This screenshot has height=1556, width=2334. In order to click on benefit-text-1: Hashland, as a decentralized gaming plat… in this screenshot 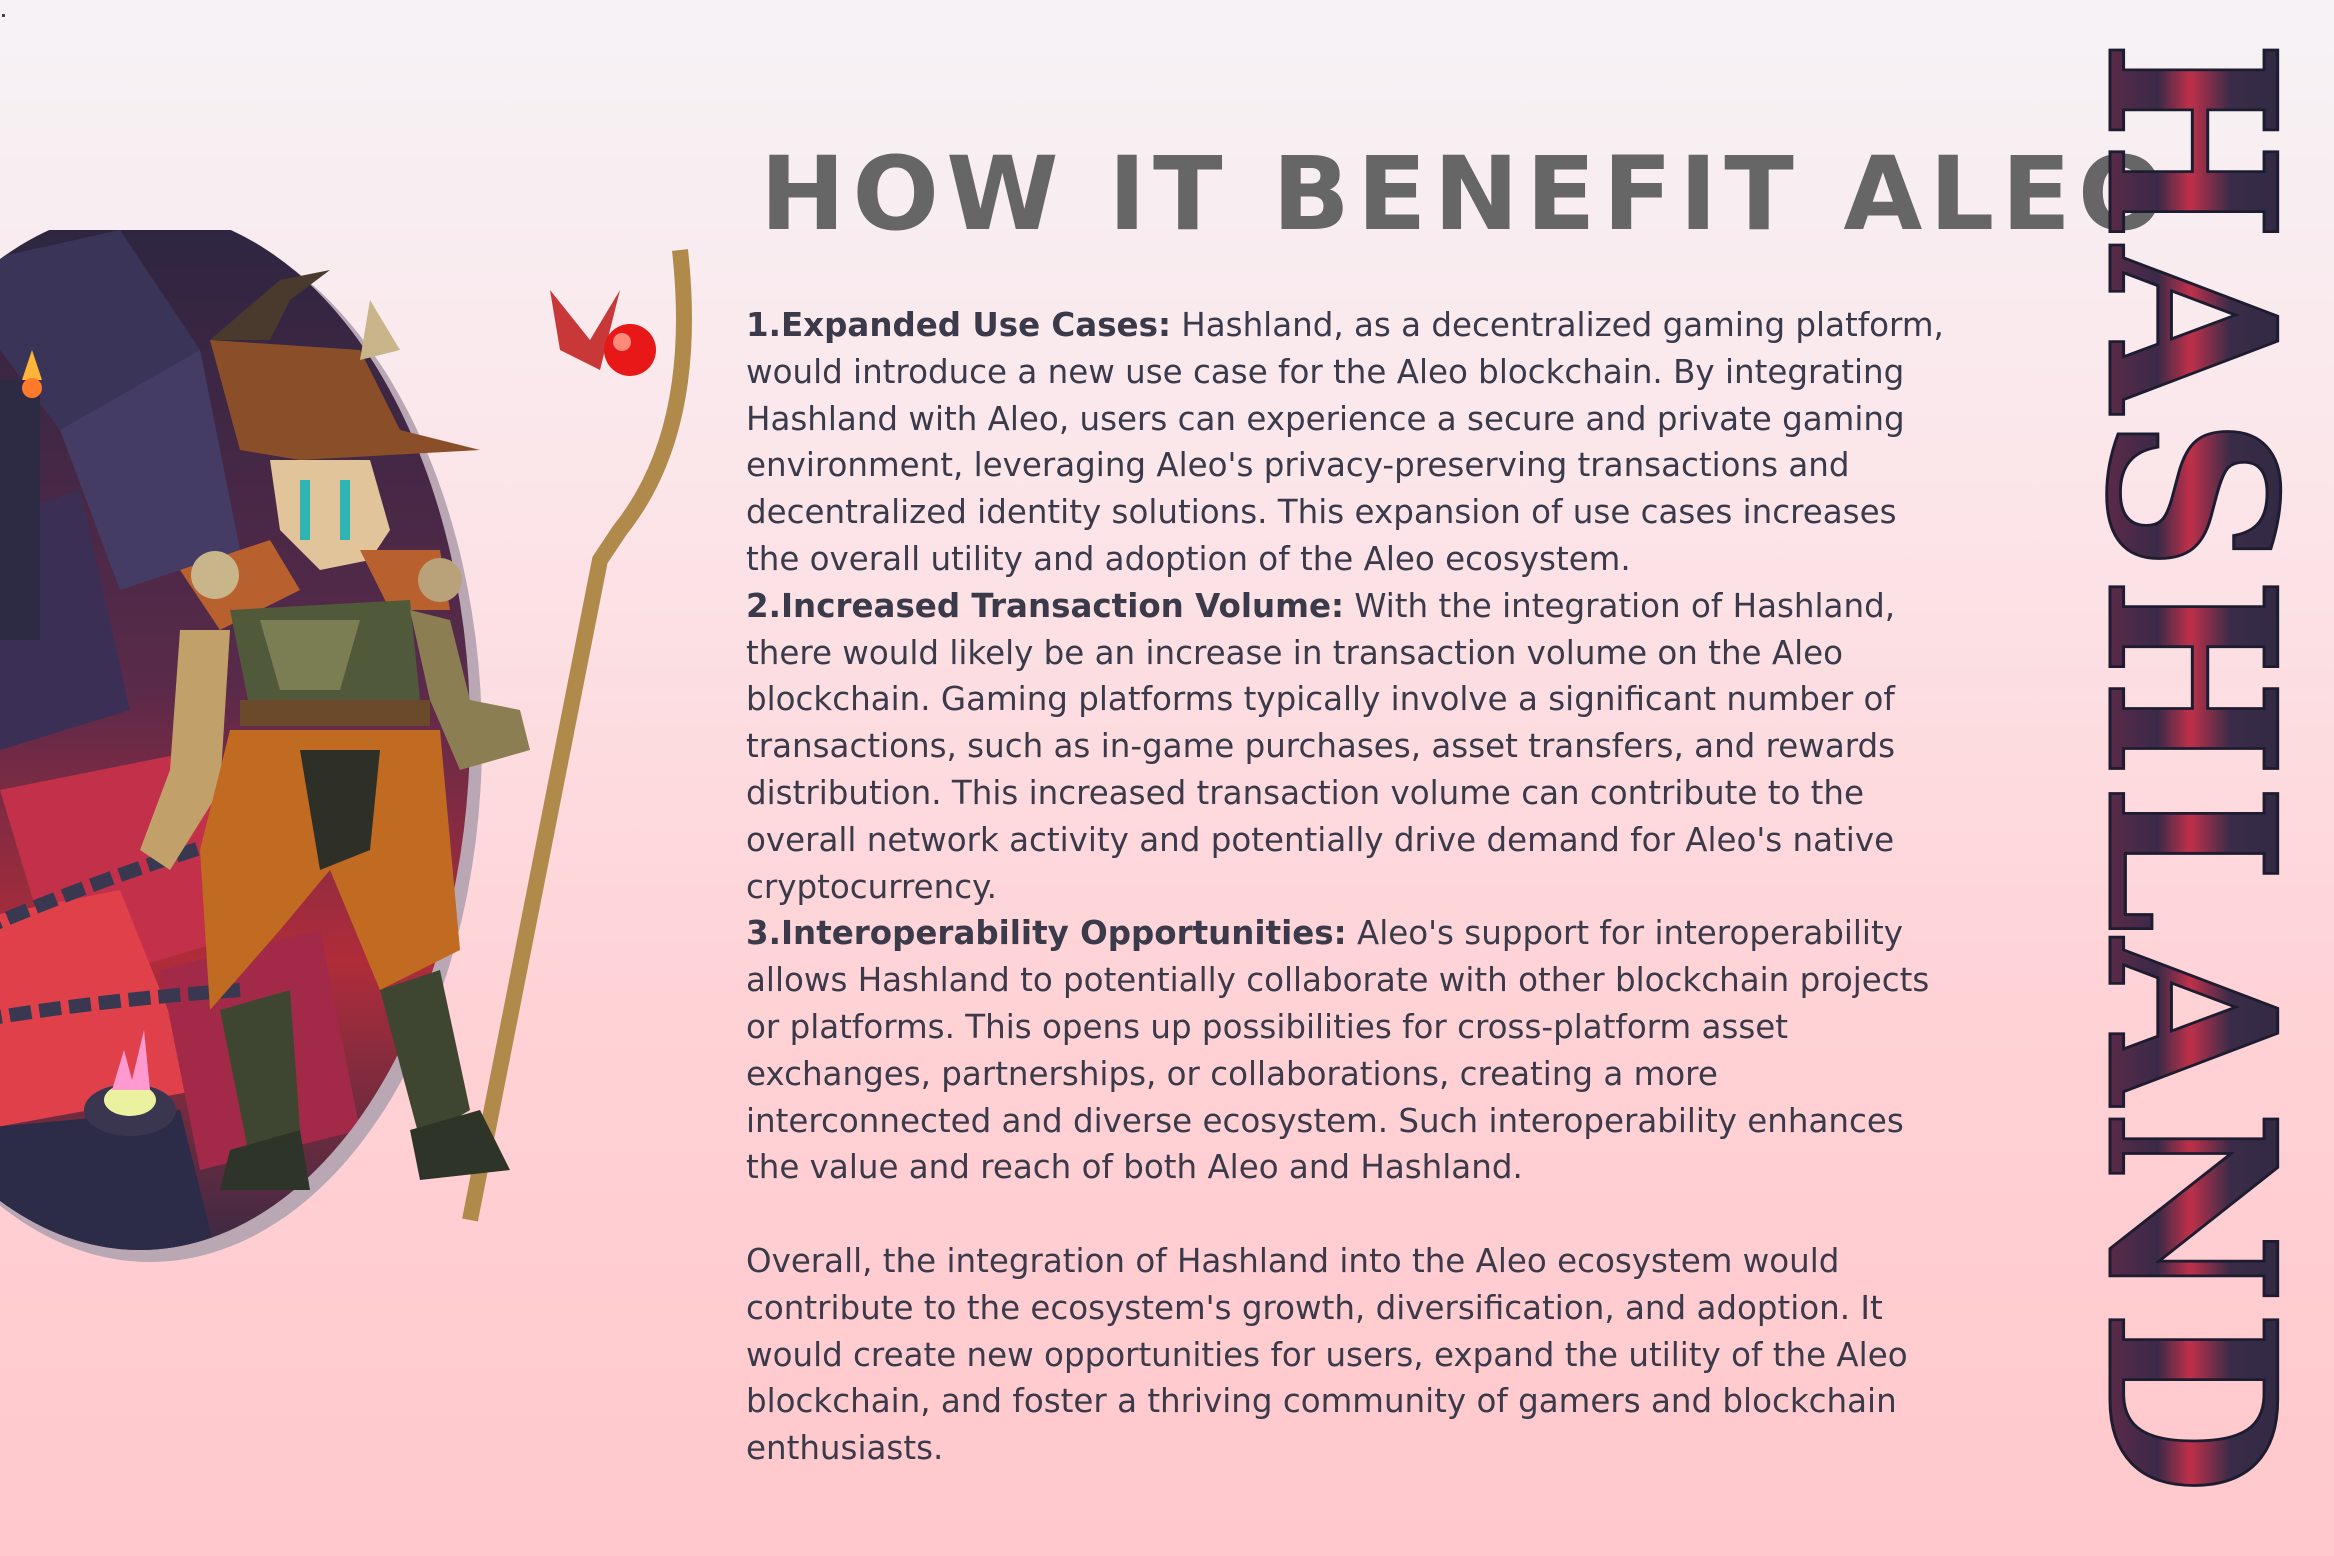, I will do `click(1345, 442)`.